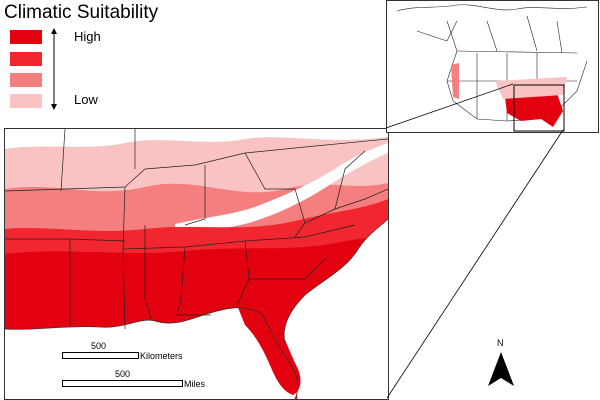 The width and height of the screenshot is (600, 400). What do you see at coordinates (54, 69) in the screenshot?
I see `legend-gradient-arrow` at bounding box center [54, 69].